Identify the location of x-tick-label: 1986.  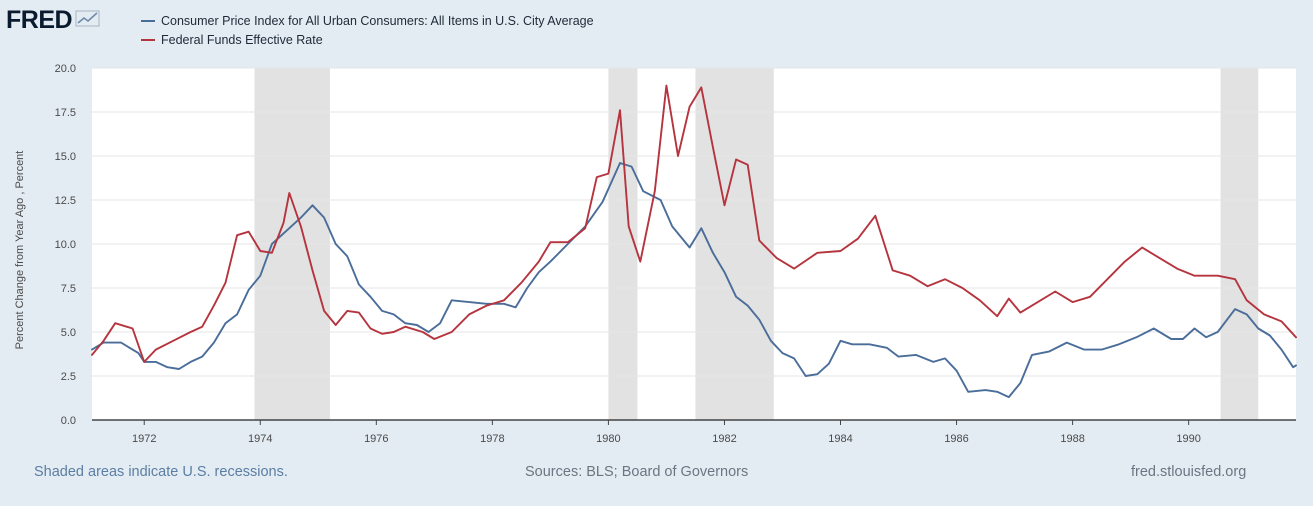
(956, 439).